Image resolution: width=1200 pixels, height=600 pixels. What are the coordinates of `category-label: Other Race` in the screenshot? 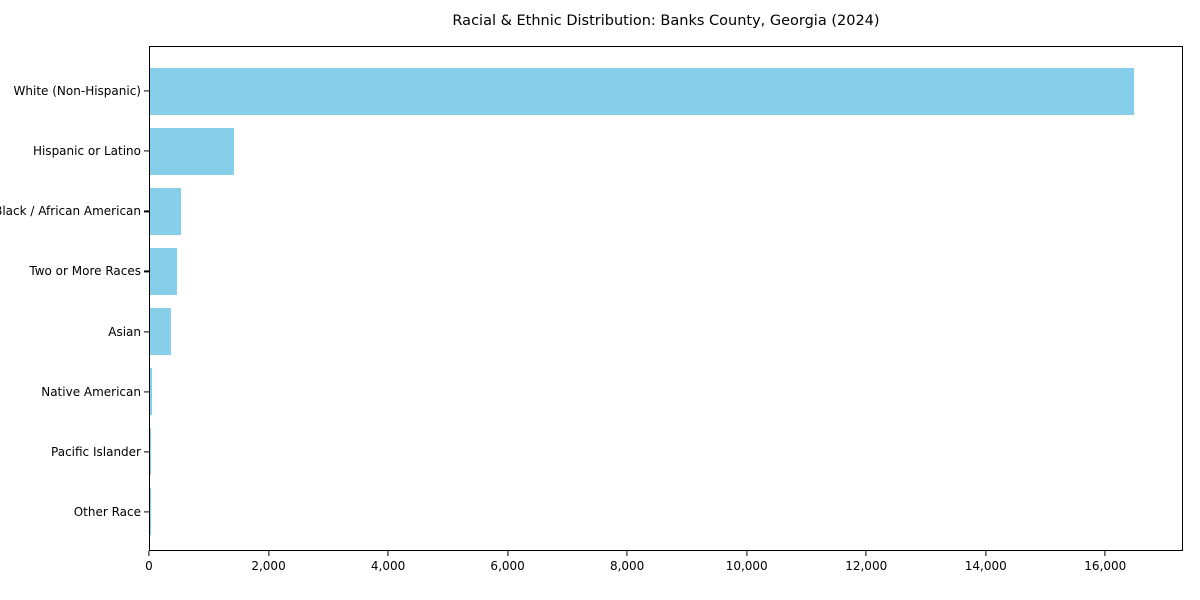 It's located at (107, 511).